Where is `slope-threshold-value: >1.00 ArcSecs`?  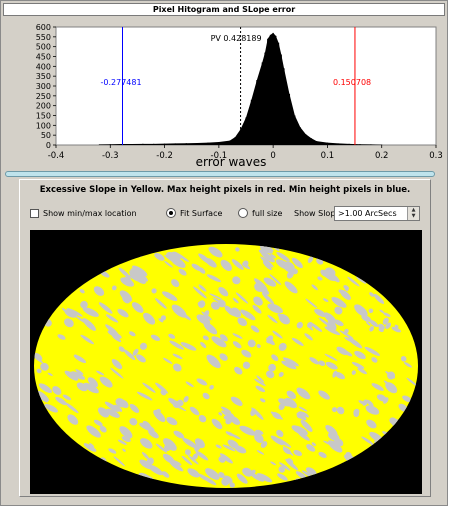
slope-threshold-value: >1.00 ArcSecs is located at coordinates (367, 213).